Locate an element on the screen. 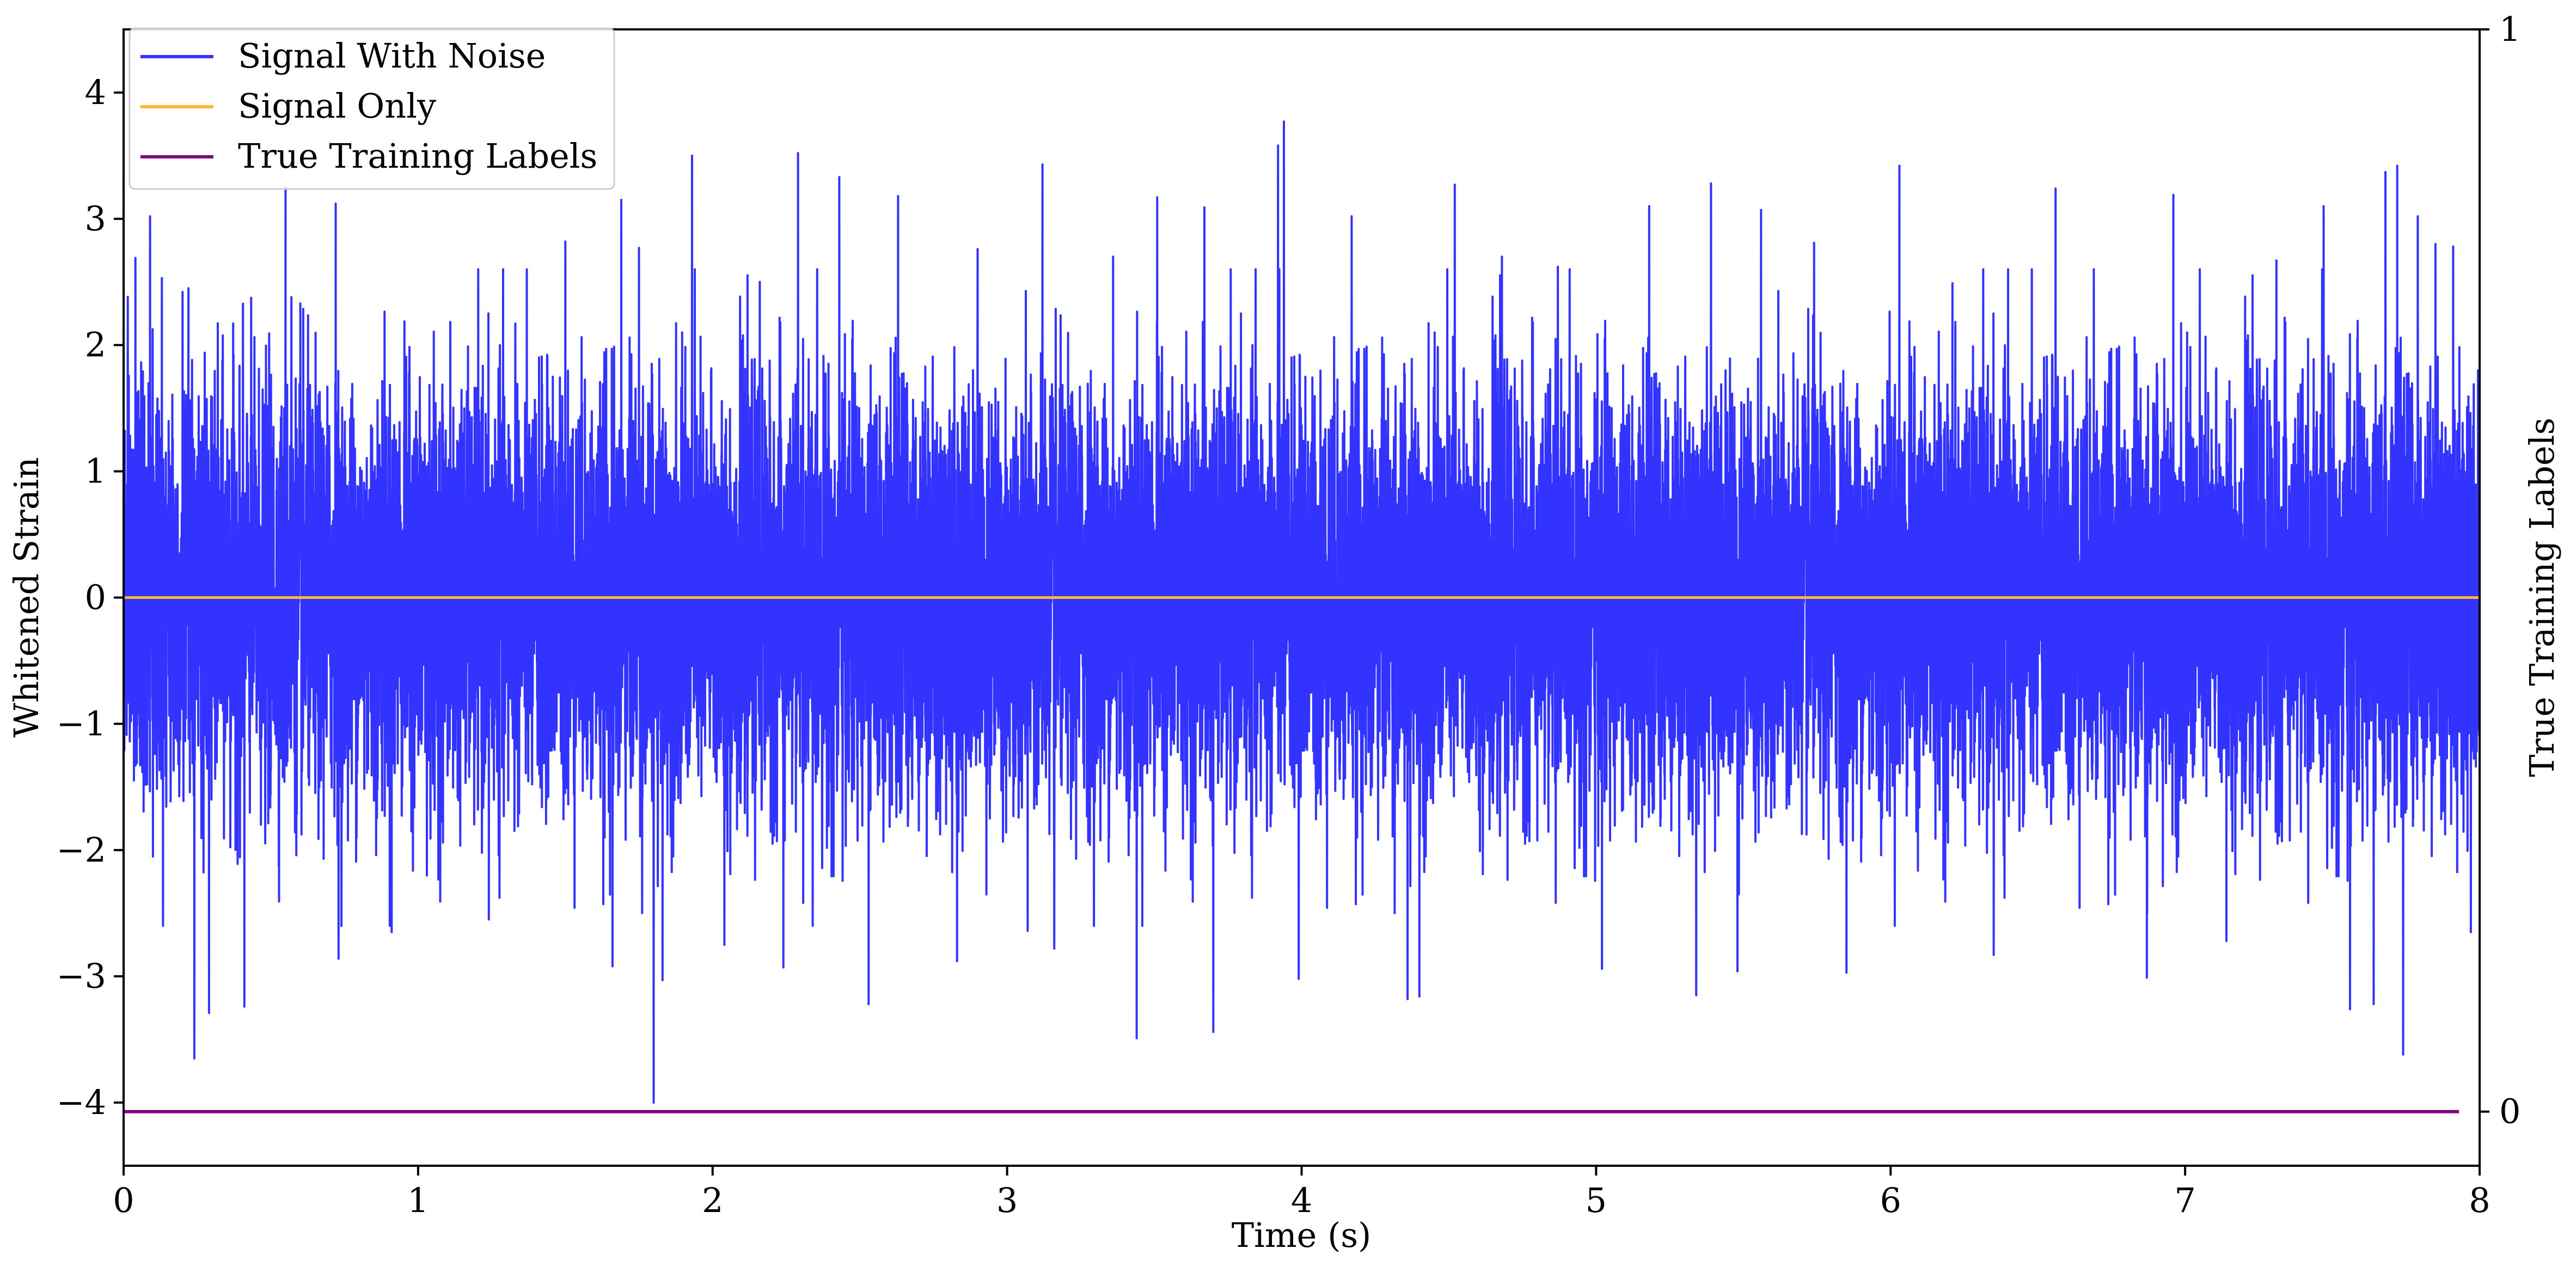 The width and height of the screenshot is (2576, 1273). x-tick-label: 3 is located at coordinates (1007, 1200).